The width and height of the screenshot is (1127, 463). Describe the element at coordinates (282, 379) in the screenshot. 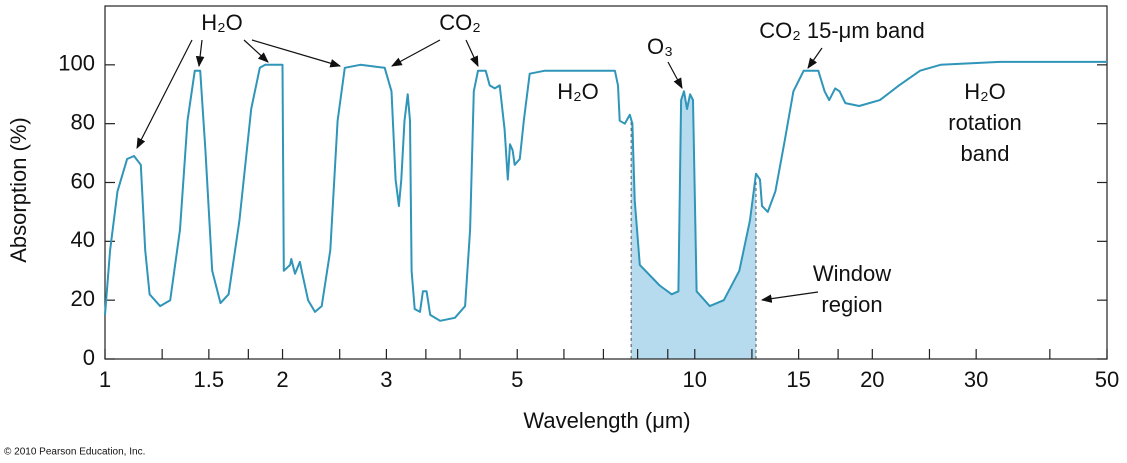

I see `x-tick-label: 2` at that location.